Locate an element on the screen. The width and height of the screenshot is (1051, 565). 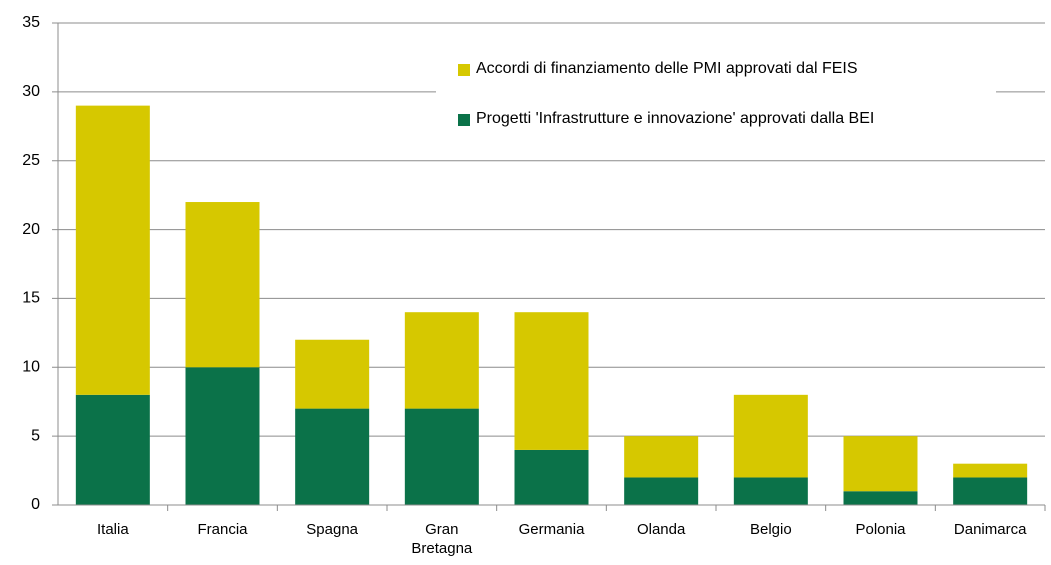
x-tick-label: Francia is located at coordinates (222, 529).